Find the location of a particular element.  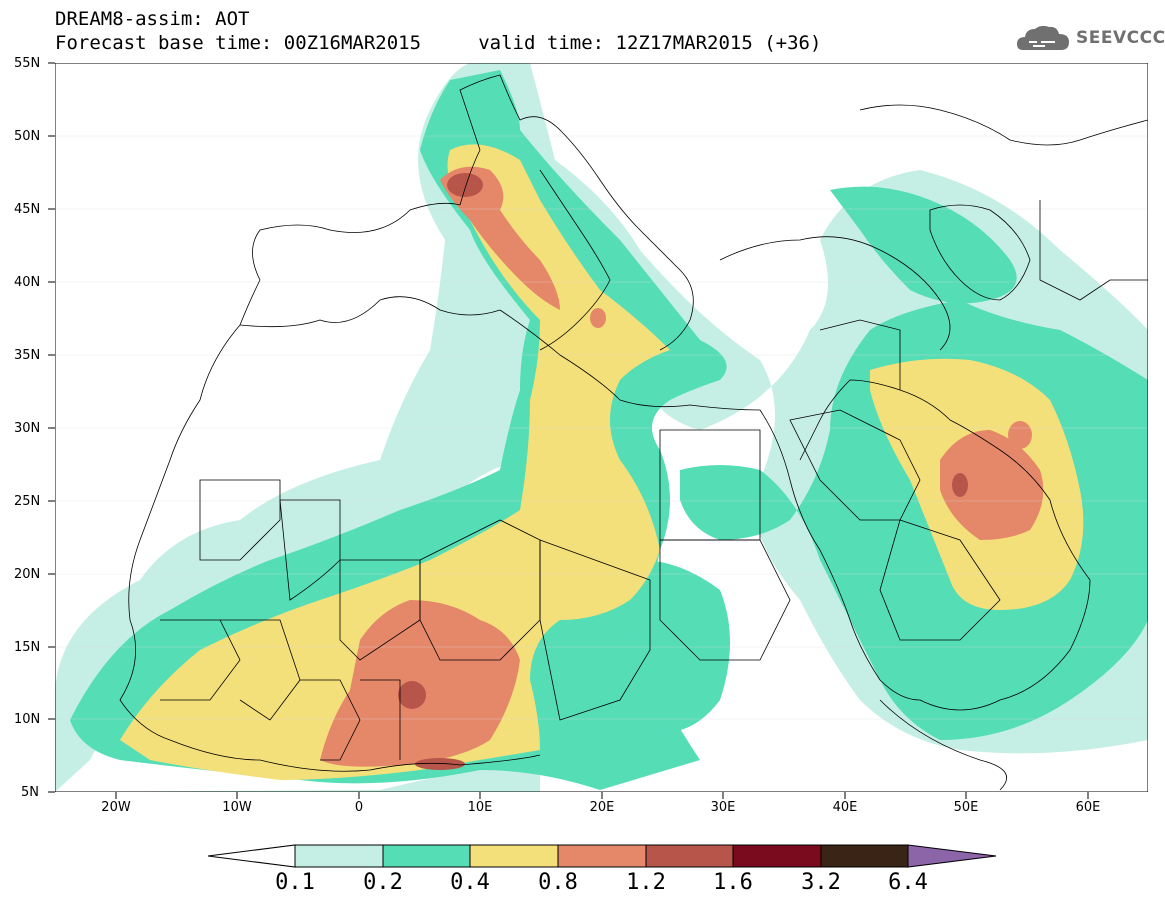

lat-label-50n: 50N is located at coordinates (27, 136).